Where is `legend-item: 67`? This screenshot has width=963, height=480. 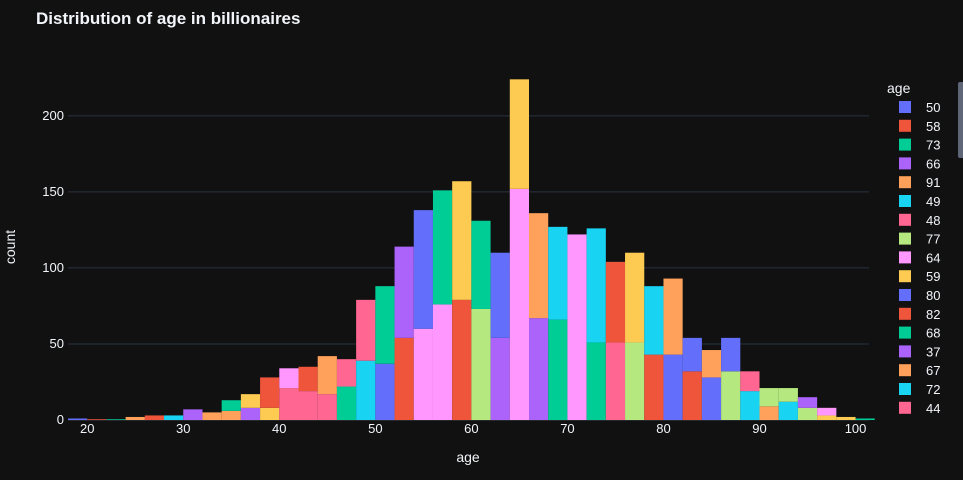 legend-item: 67 is located at coordinates (919, 370).